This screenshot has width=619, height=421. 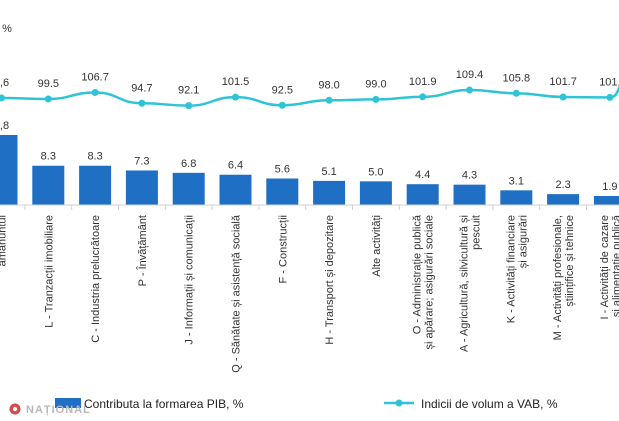 I want to click on category-label-9-line-0: O - Administrație publică, so click(x=418, y=274).